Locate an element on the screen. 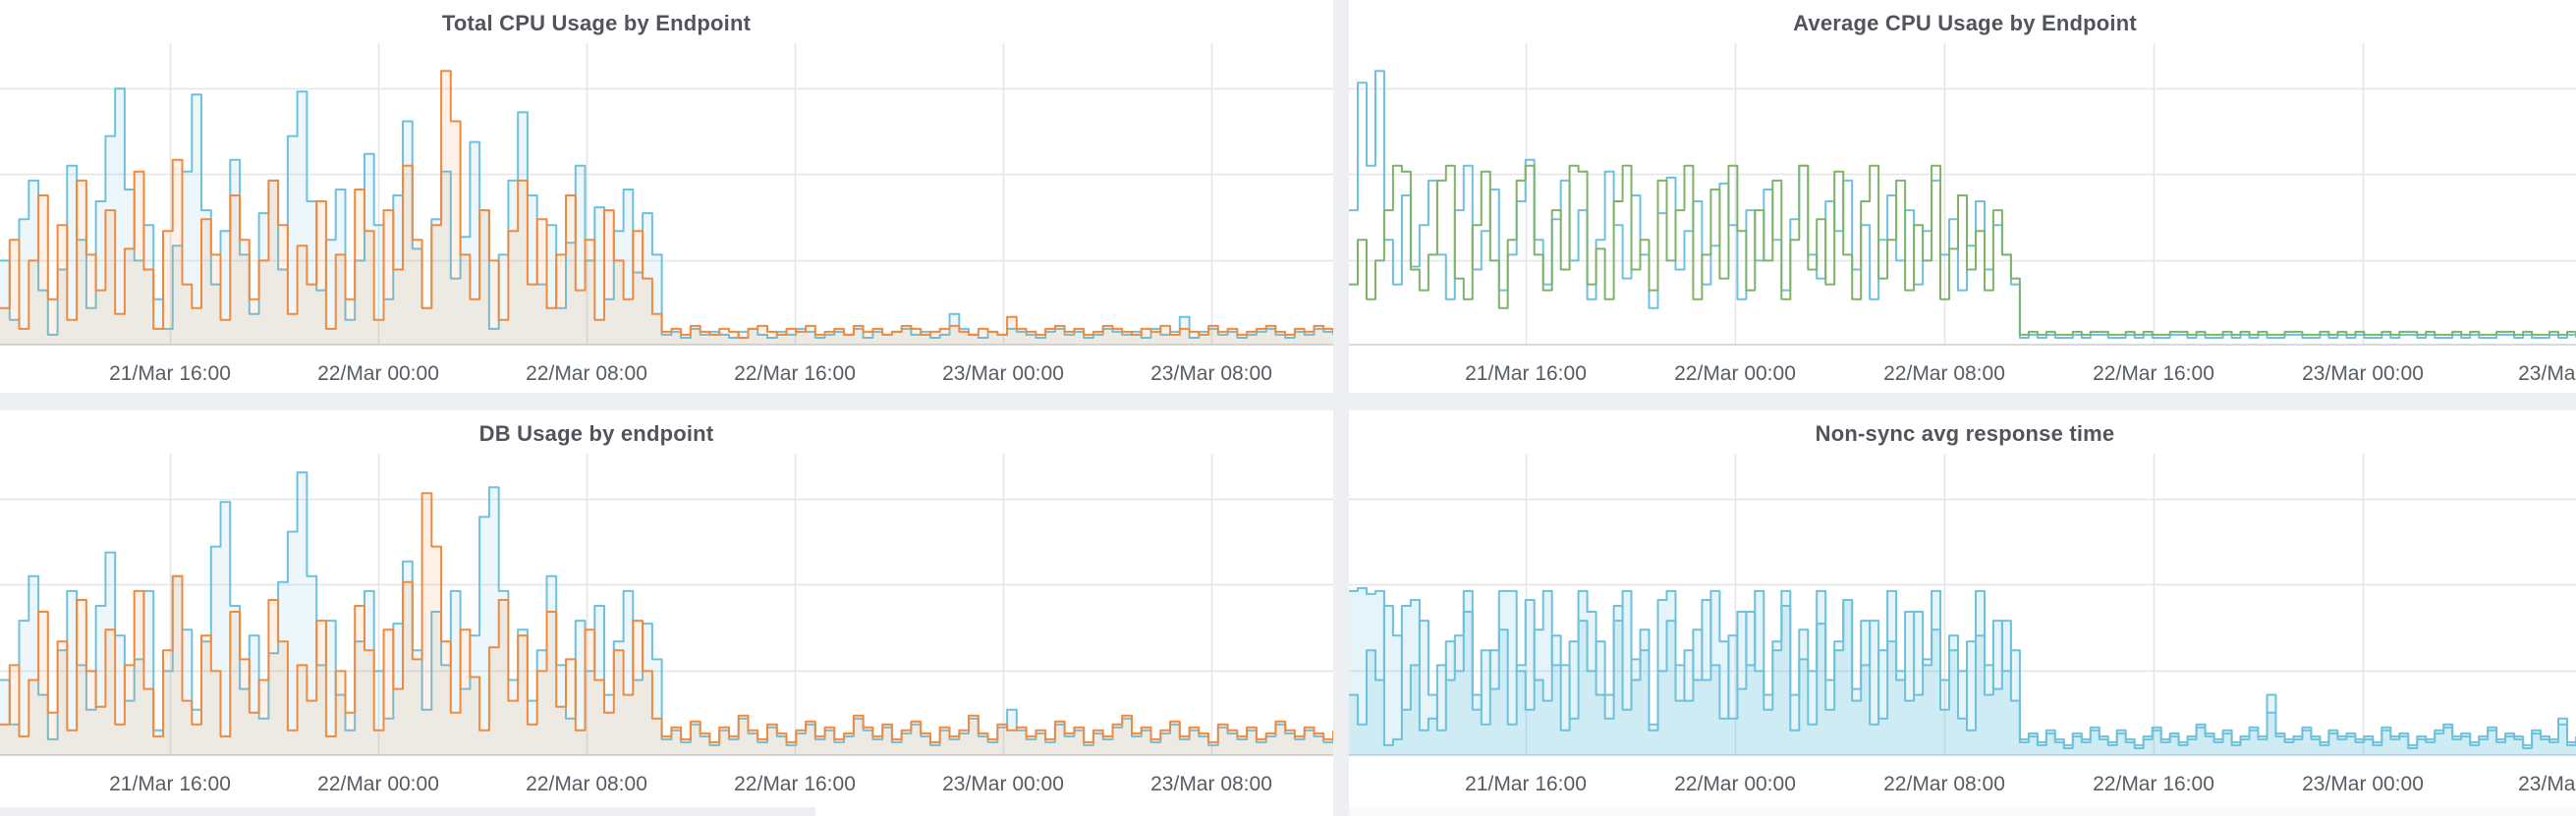  panel-title-average-cpu: Average CPU Usage by Endpoint is located at coordinates (1965, 23).